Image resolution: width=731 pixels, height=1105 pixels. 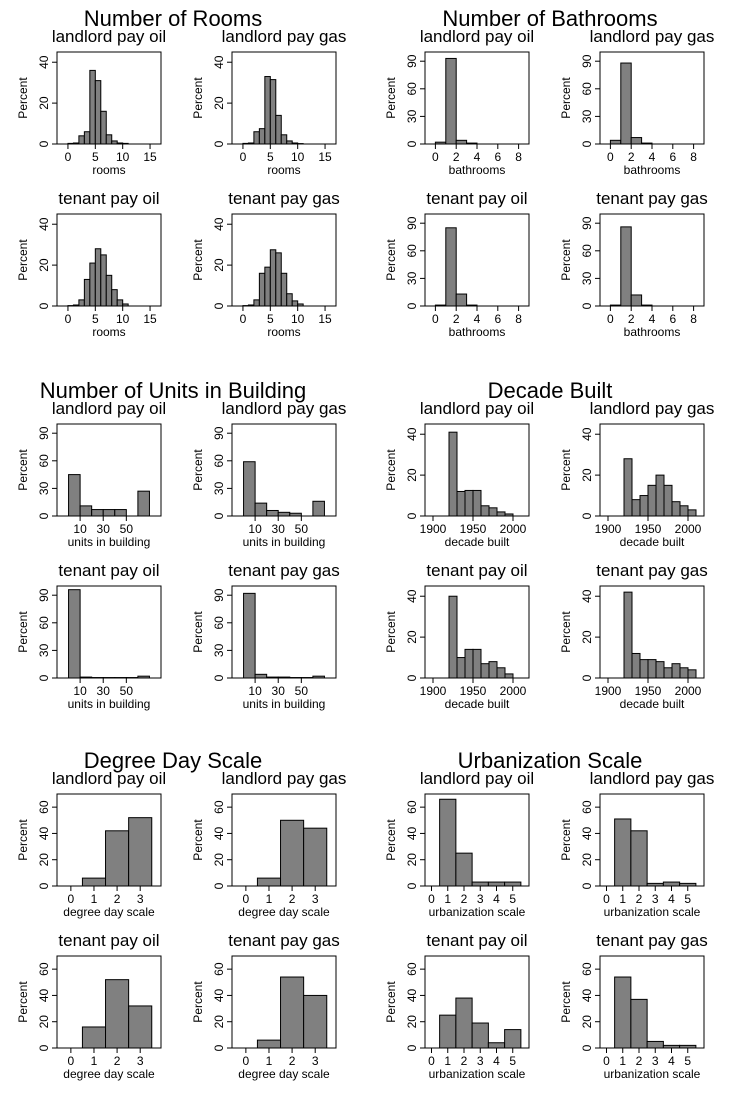 What do you see at coordinates (652, 408) in the screenshot?
I see `panel-title: landlord pay gas` at bounding box center [652, 408].